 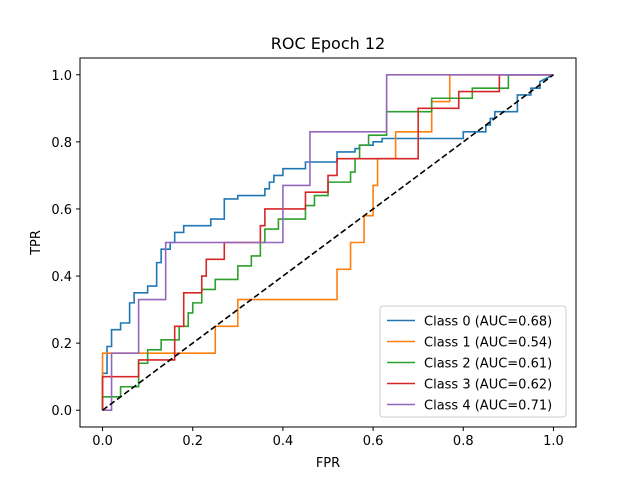 I want to click on legend-entry: Class 4 (AUC=0.71), so click(x=488, y=406).